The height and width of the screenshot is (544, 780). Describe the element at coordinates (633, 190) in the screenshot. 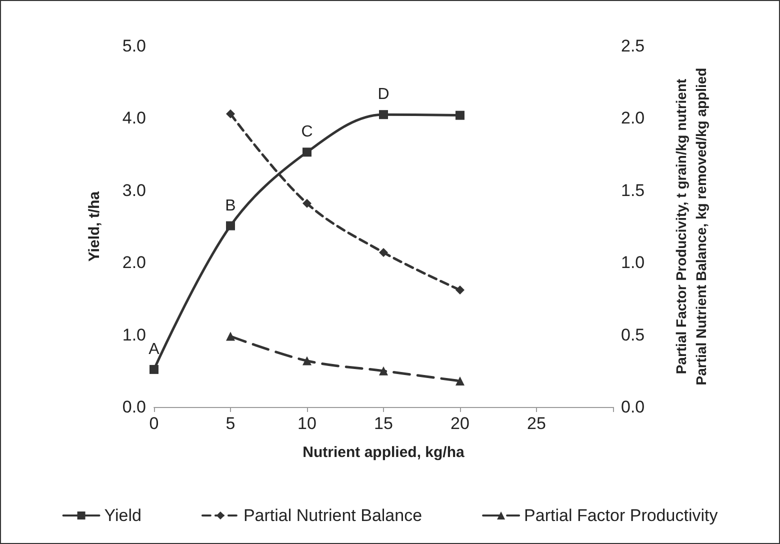

I see `y2-tick-label: 1.5` at that location.